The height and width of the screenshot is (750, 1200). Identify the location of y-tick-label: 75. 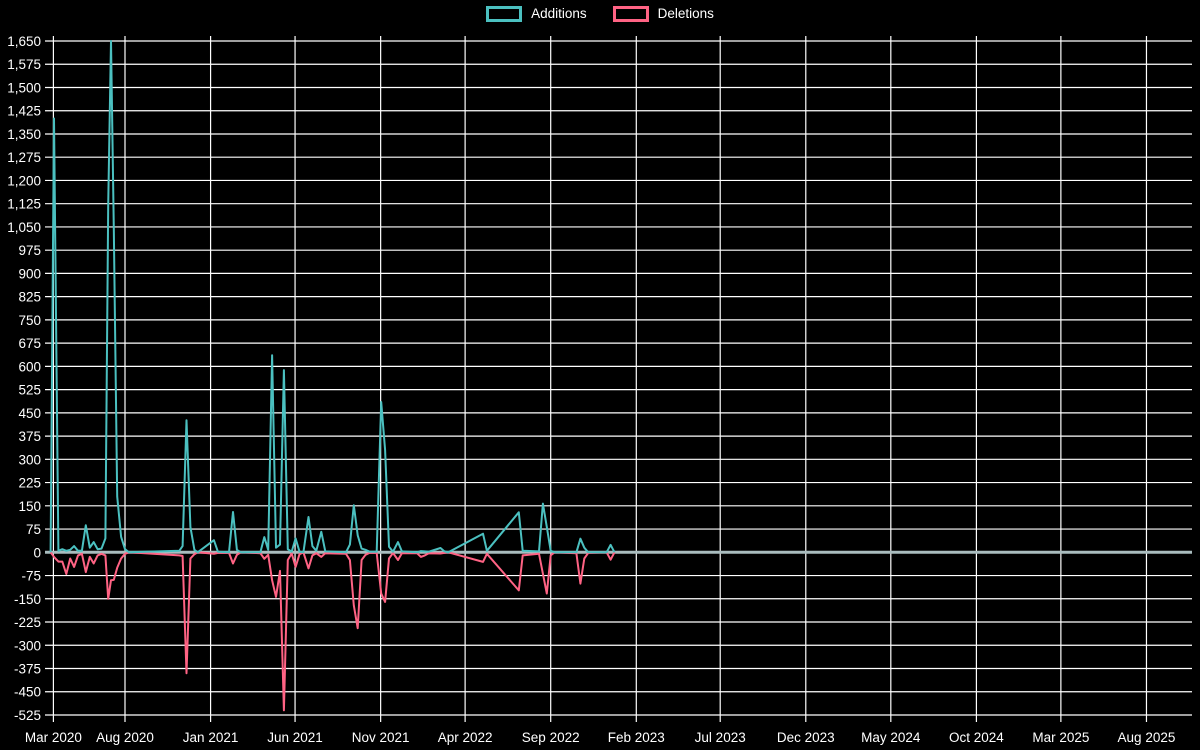
(33, 529).